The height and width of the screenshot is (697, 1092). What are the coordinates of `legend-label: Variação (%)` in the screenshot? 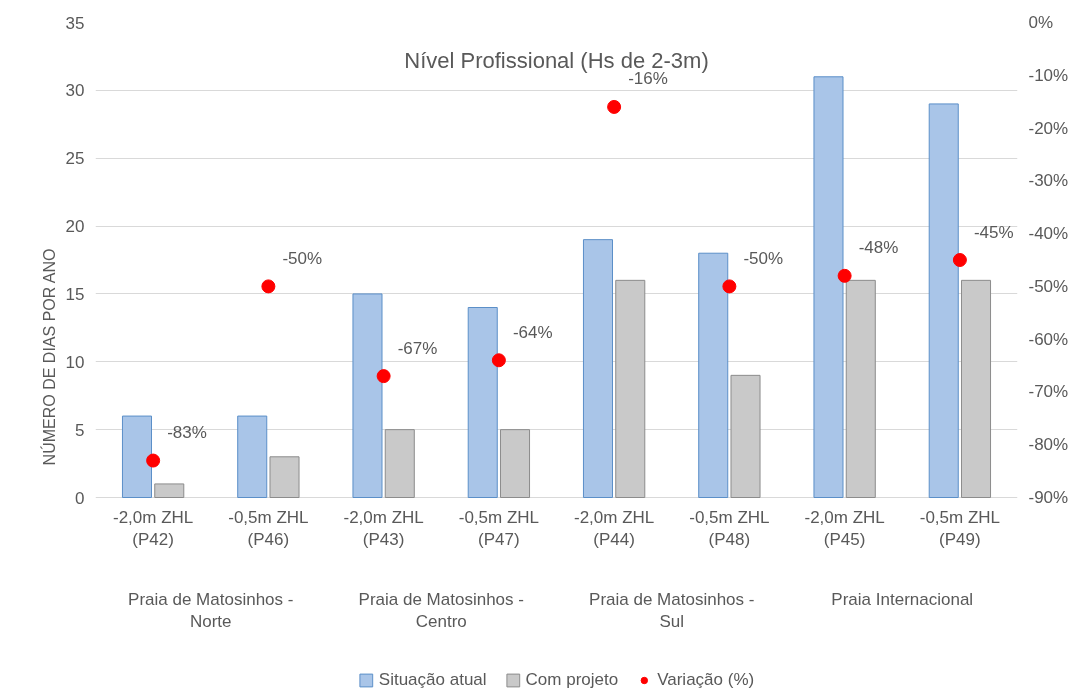 It's located at (706, 680).